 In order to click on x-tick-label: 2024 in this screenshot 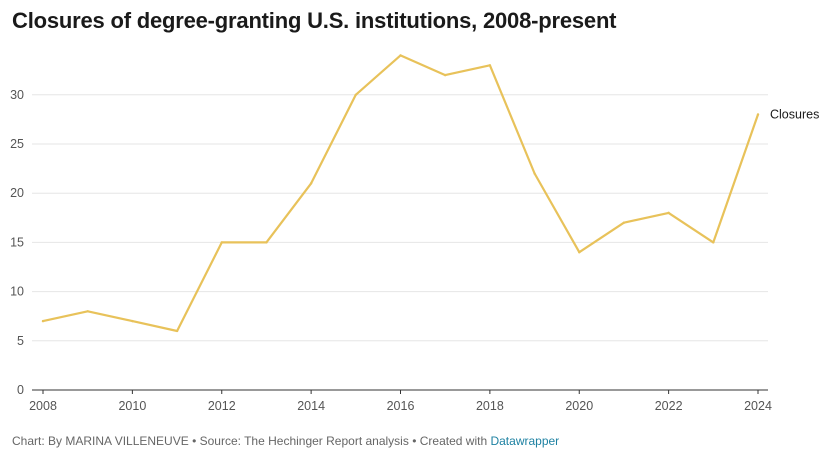, I will do `click(758, 406)`.